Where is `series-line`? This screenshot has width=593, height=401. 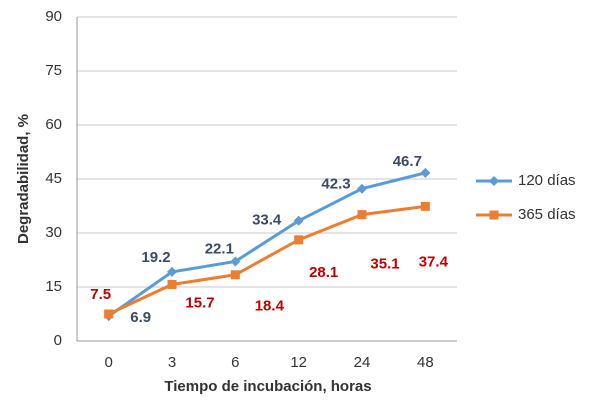
series-line is located at coordinates (267, 260).